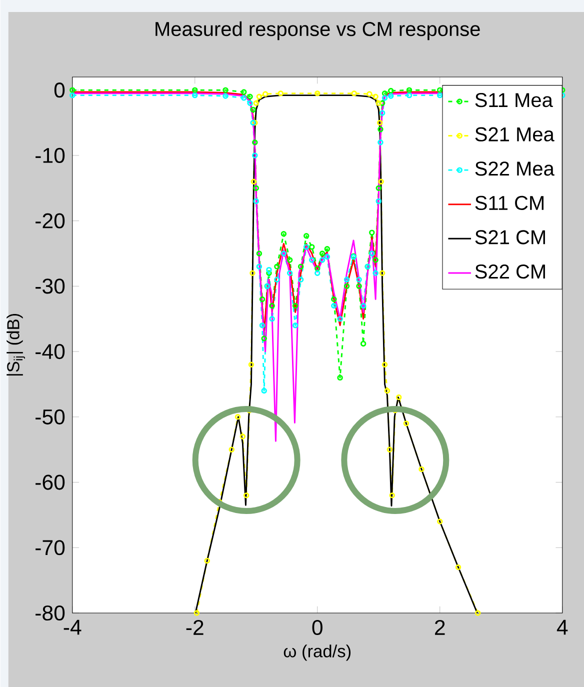 Image resolution: width=584 pixels, height=687 pixels. I want to click on y-tick-label: -80, so click(49, 613).